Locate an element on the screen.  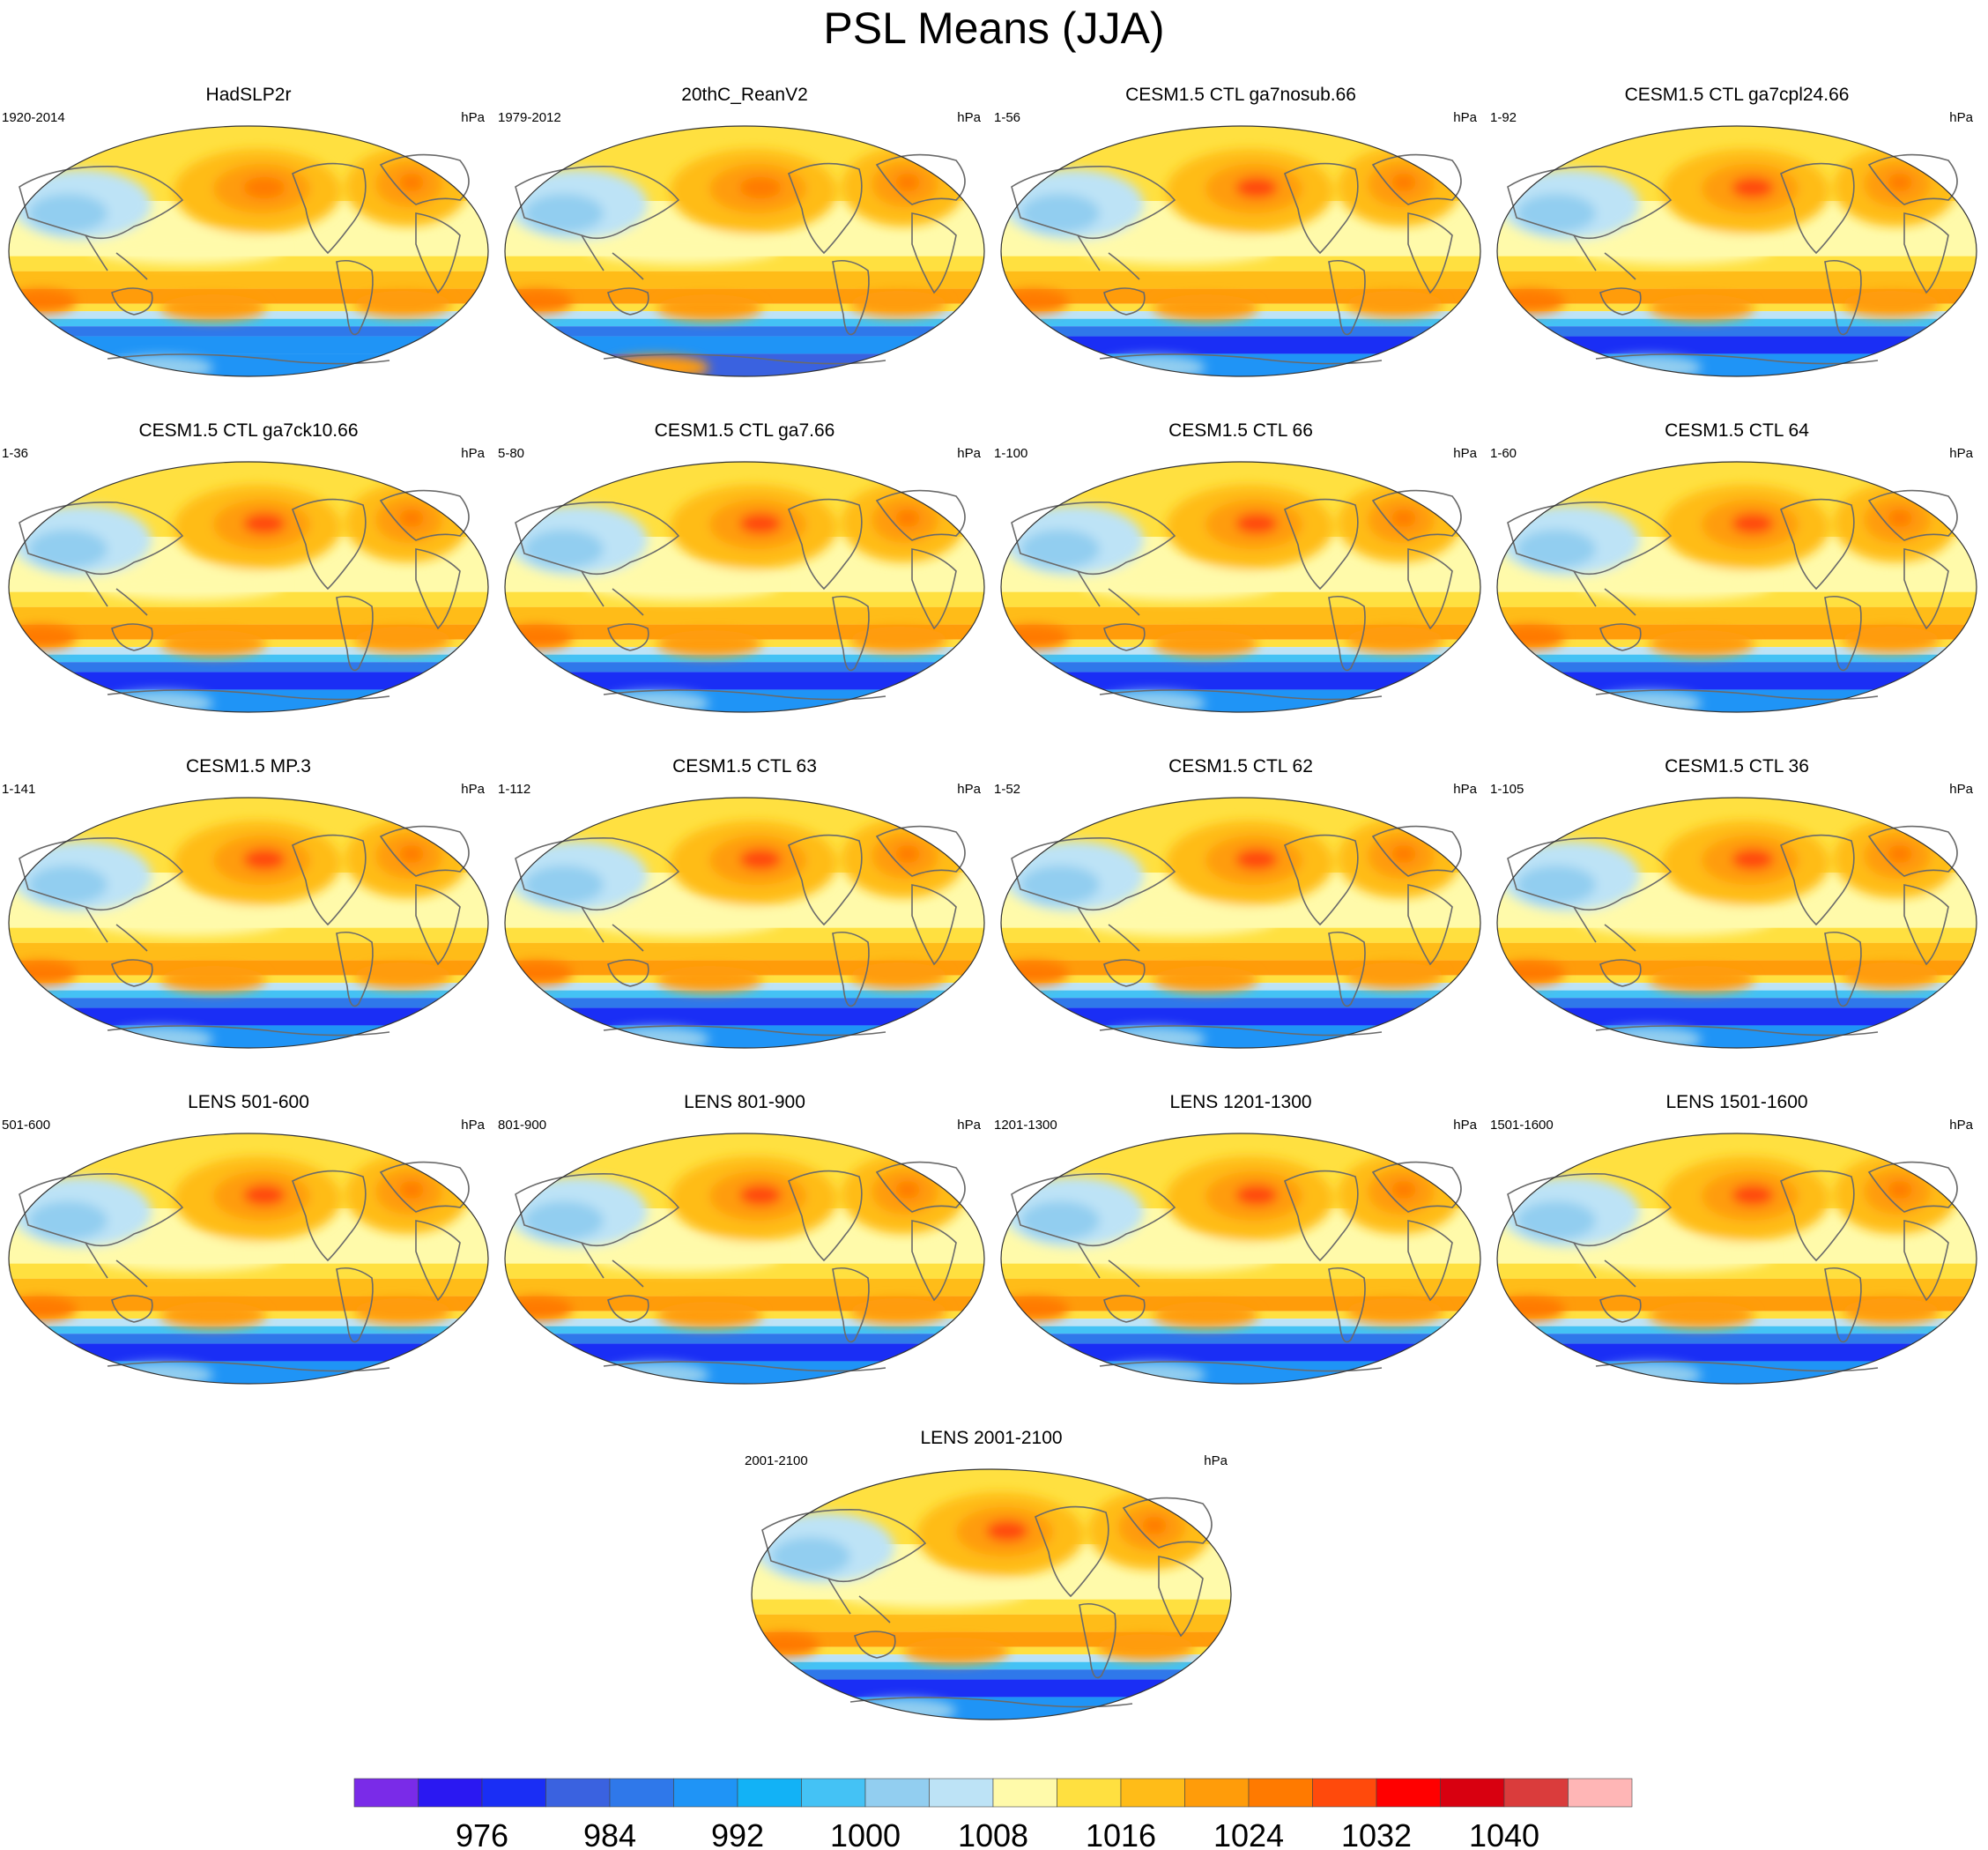
map-panel: HadSLP2r 1920-2014 hPa is located at coordinates (248, 234).